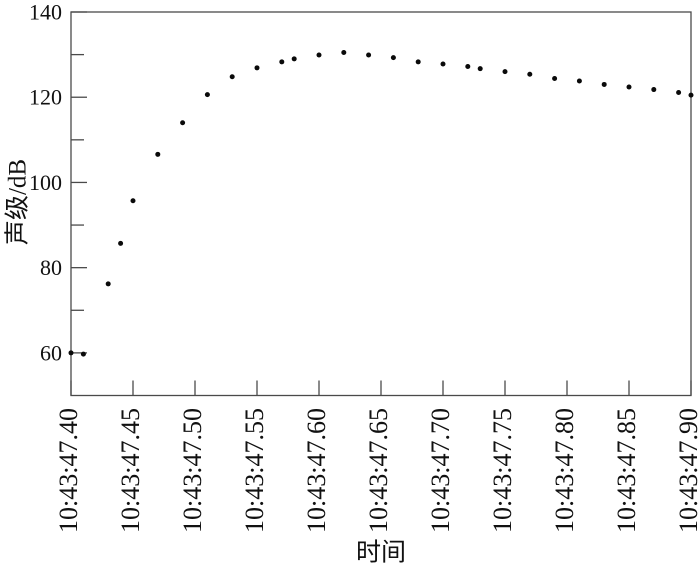 Image resolution: width=700 pixels, height=568 pixels. I want to click on x-axis-title: 时间, so click(381, 553).